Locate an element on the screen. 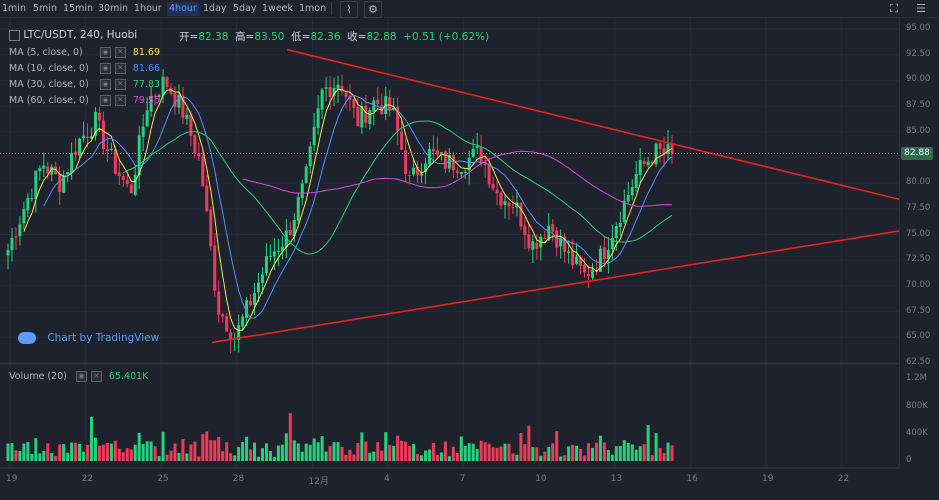 Image resolution: width=939 pixels, height=500 pixels. tradingview-watermark: Chart by TradingView is located at coordinates (88, 341).